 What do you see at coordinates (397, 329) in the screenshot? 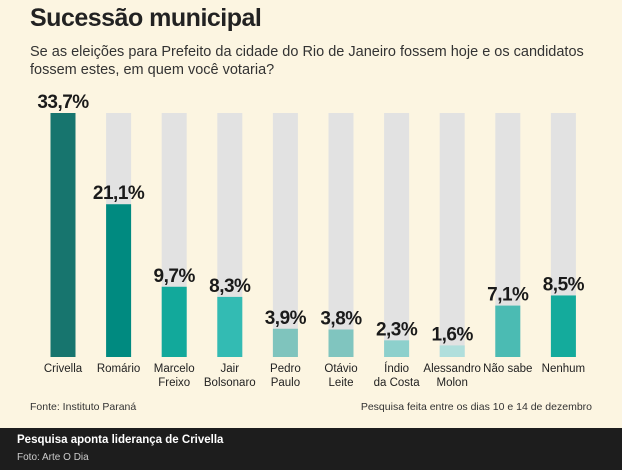
I see `value-label: 2,3%` at bounding box center [397, 329].